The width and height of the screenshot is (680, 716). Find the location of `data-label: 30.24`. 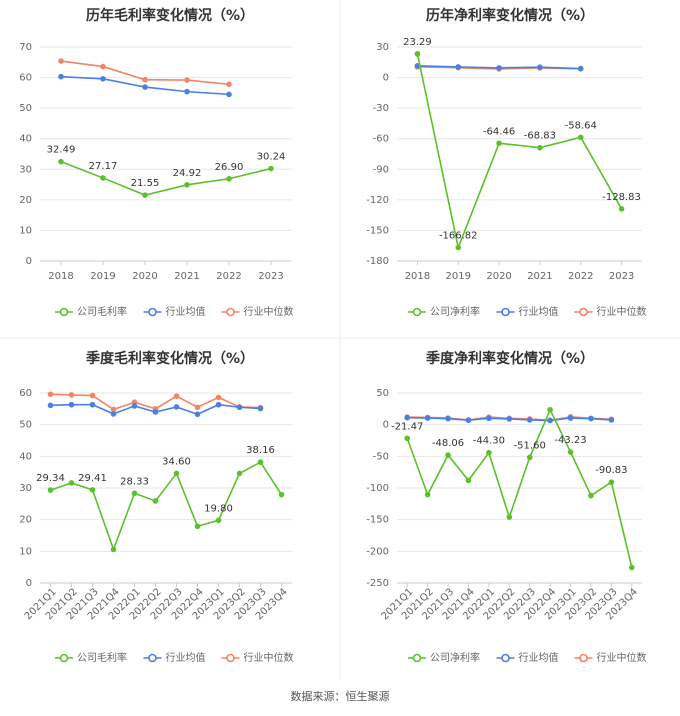

data-label: 30.24 is located at coordinates (271, 157).